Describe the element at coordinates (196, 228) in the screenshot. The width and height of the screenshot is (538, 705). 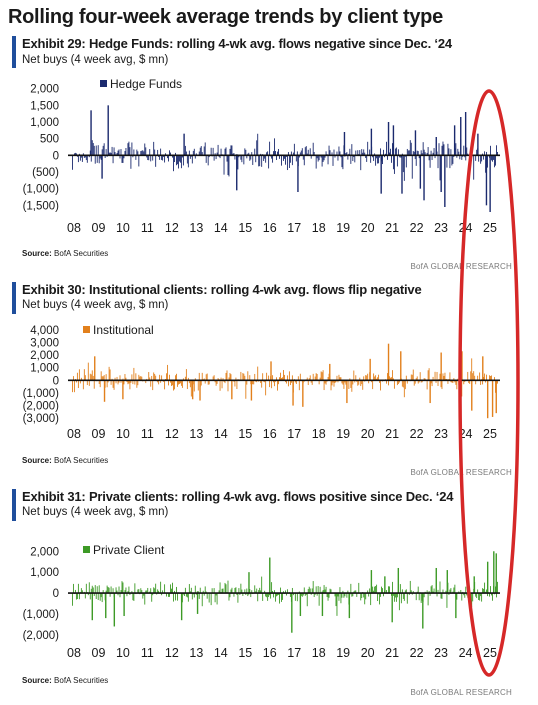
I see `x-tick-label: 13` at that location.